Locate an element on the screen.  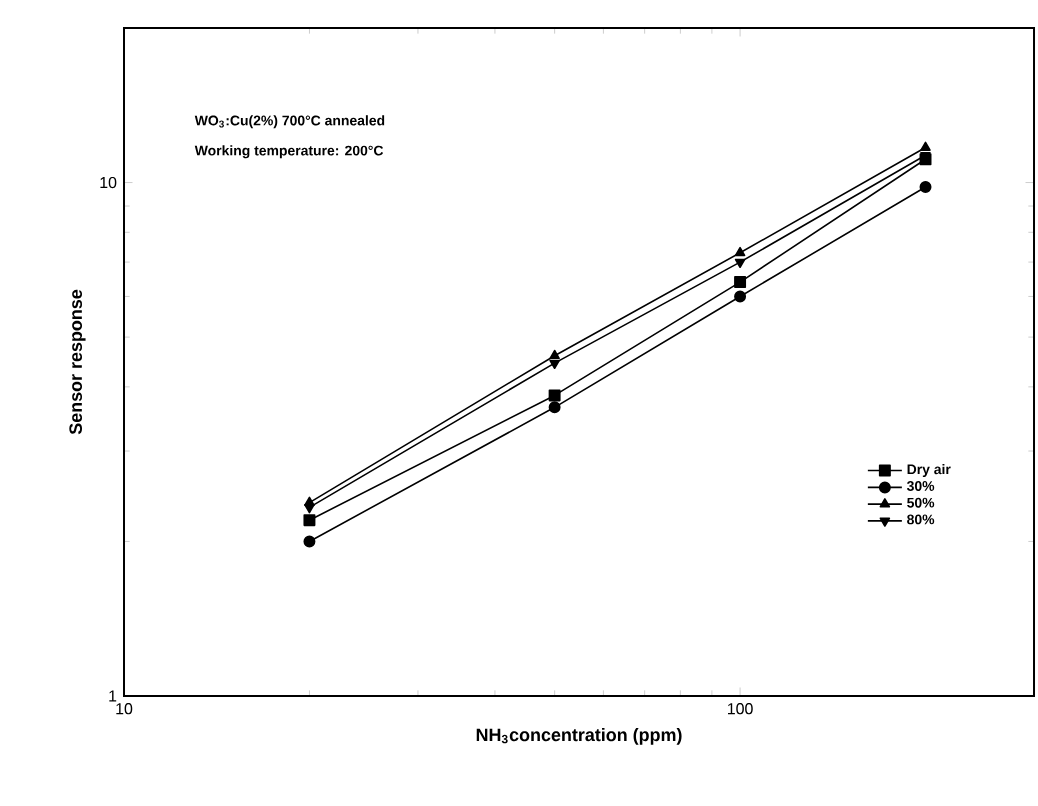
y-axis-title: Sensor response is located at coordinates (77, 362).